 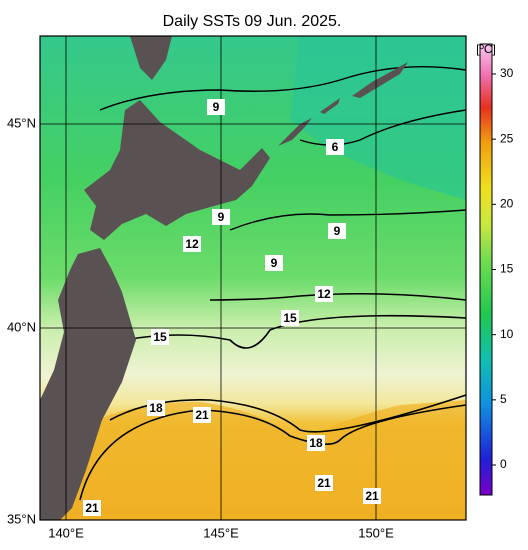 What do you see at coordinates (252, 21) in the screenshot?
I see `title: Daily SSTs 09 Jun. 2025.` at bounding box center [252, 21].